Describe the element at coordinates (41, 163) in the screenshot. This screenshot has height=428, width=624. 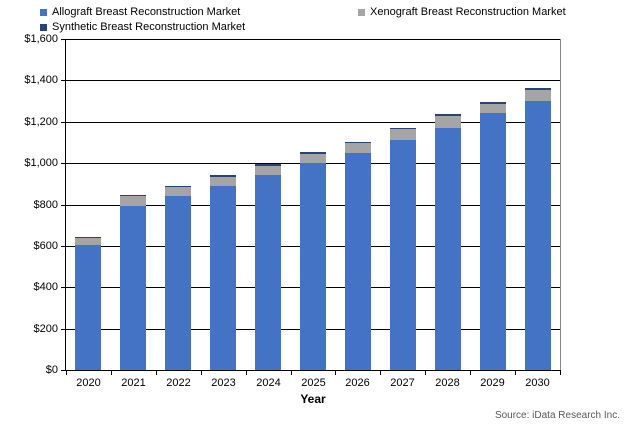
I see `y-axis-label: $1,000` at that location.